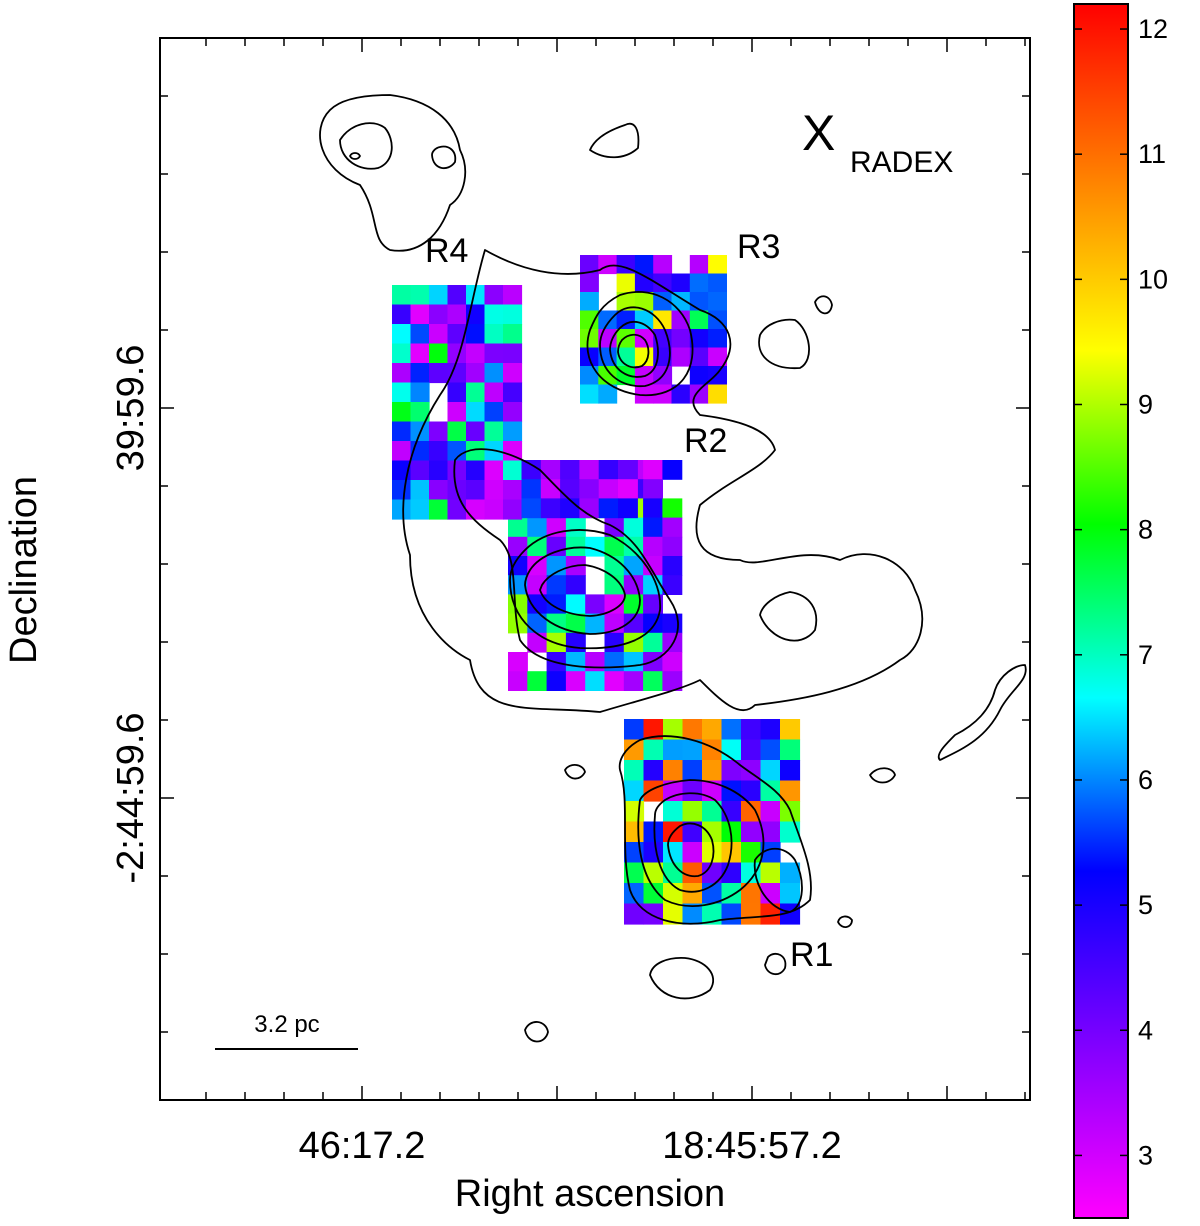  Describe the element at coordinates (1145, 780) in the screenshot. I see `colorbar-tick-label: 6` at that location.